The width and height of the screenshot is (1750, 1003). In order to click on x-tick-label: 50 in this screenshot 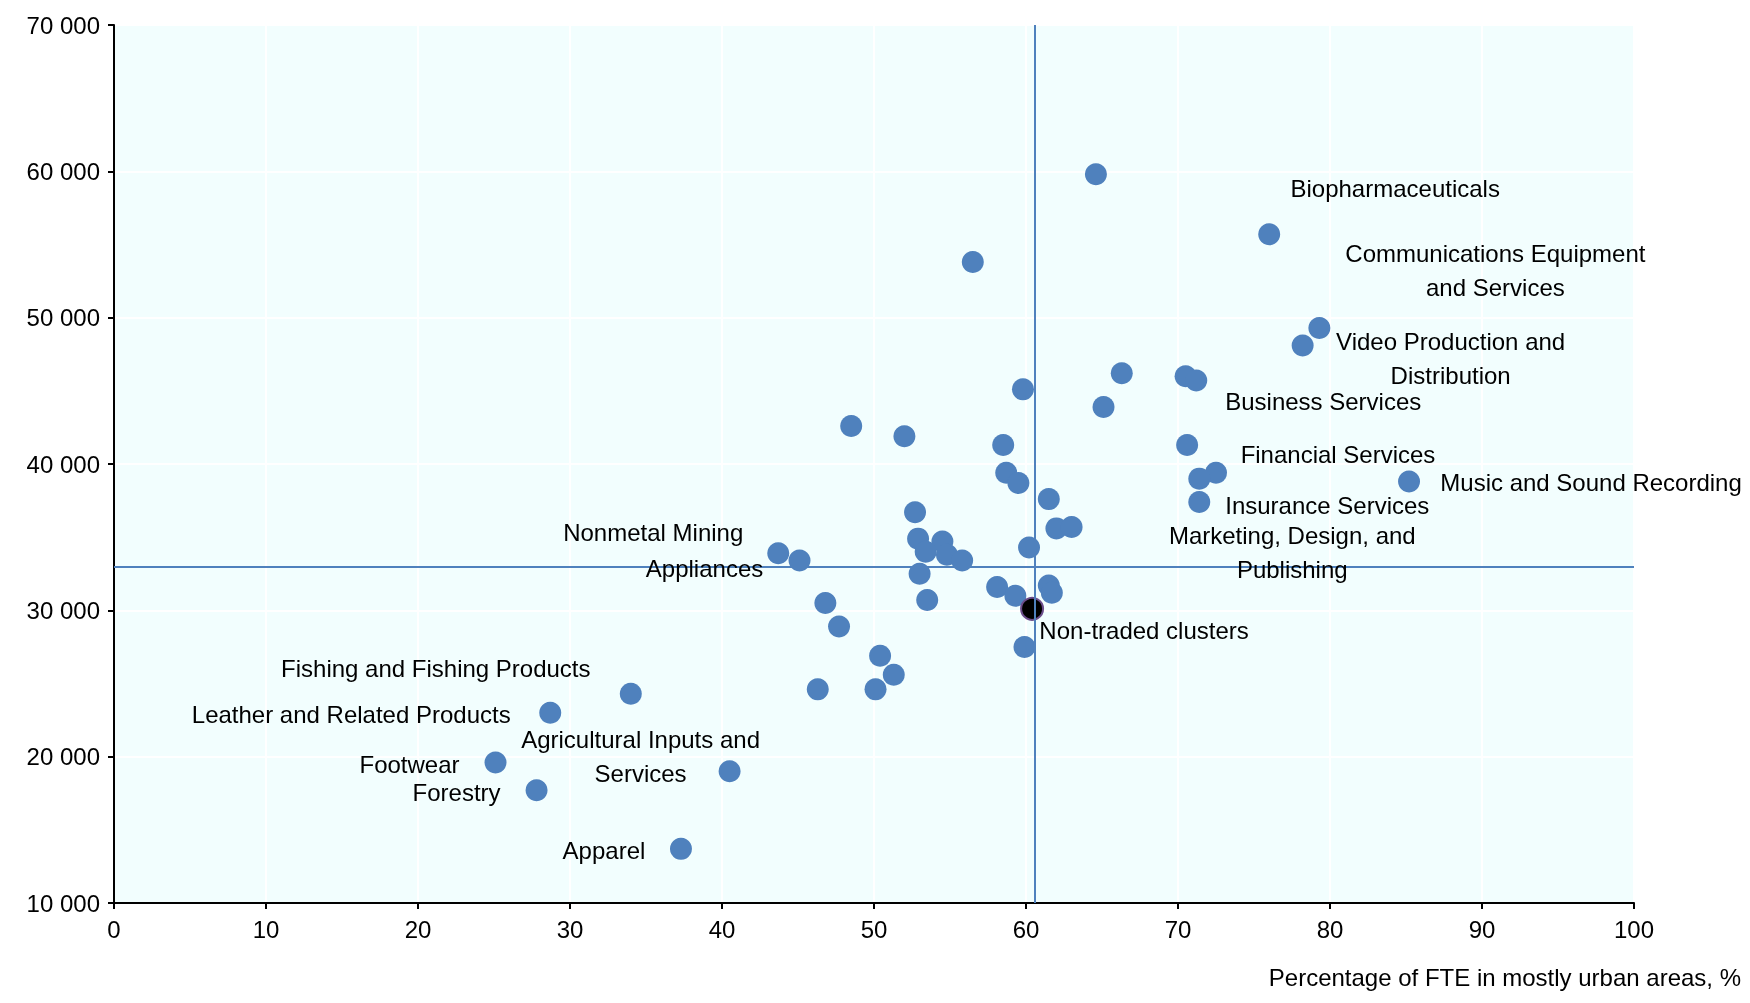, I will do `click(874, 929)`.